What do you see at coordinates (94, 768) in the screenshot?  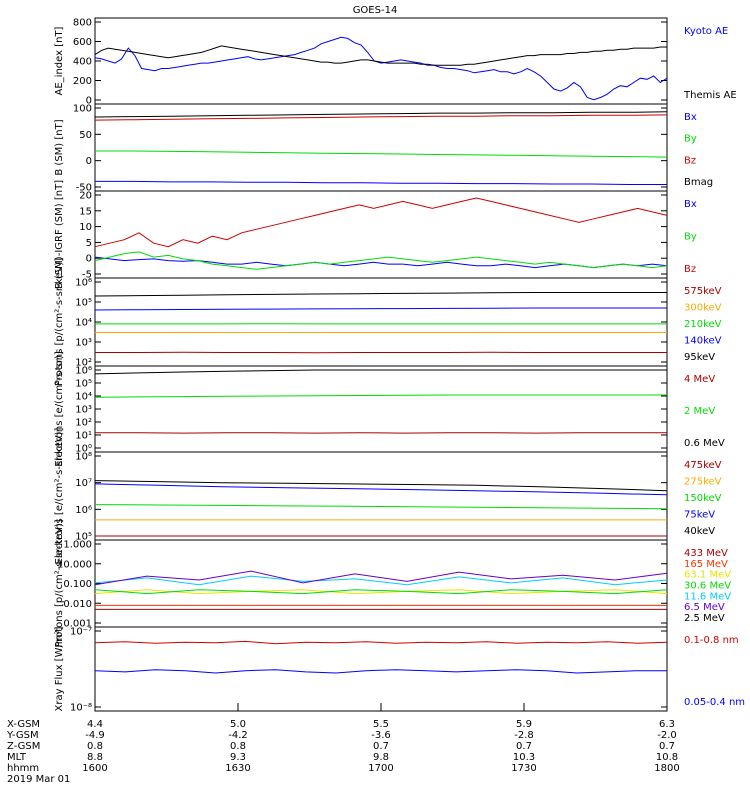 I see `orbit-value: 1600` at bounding box center [94, 768].